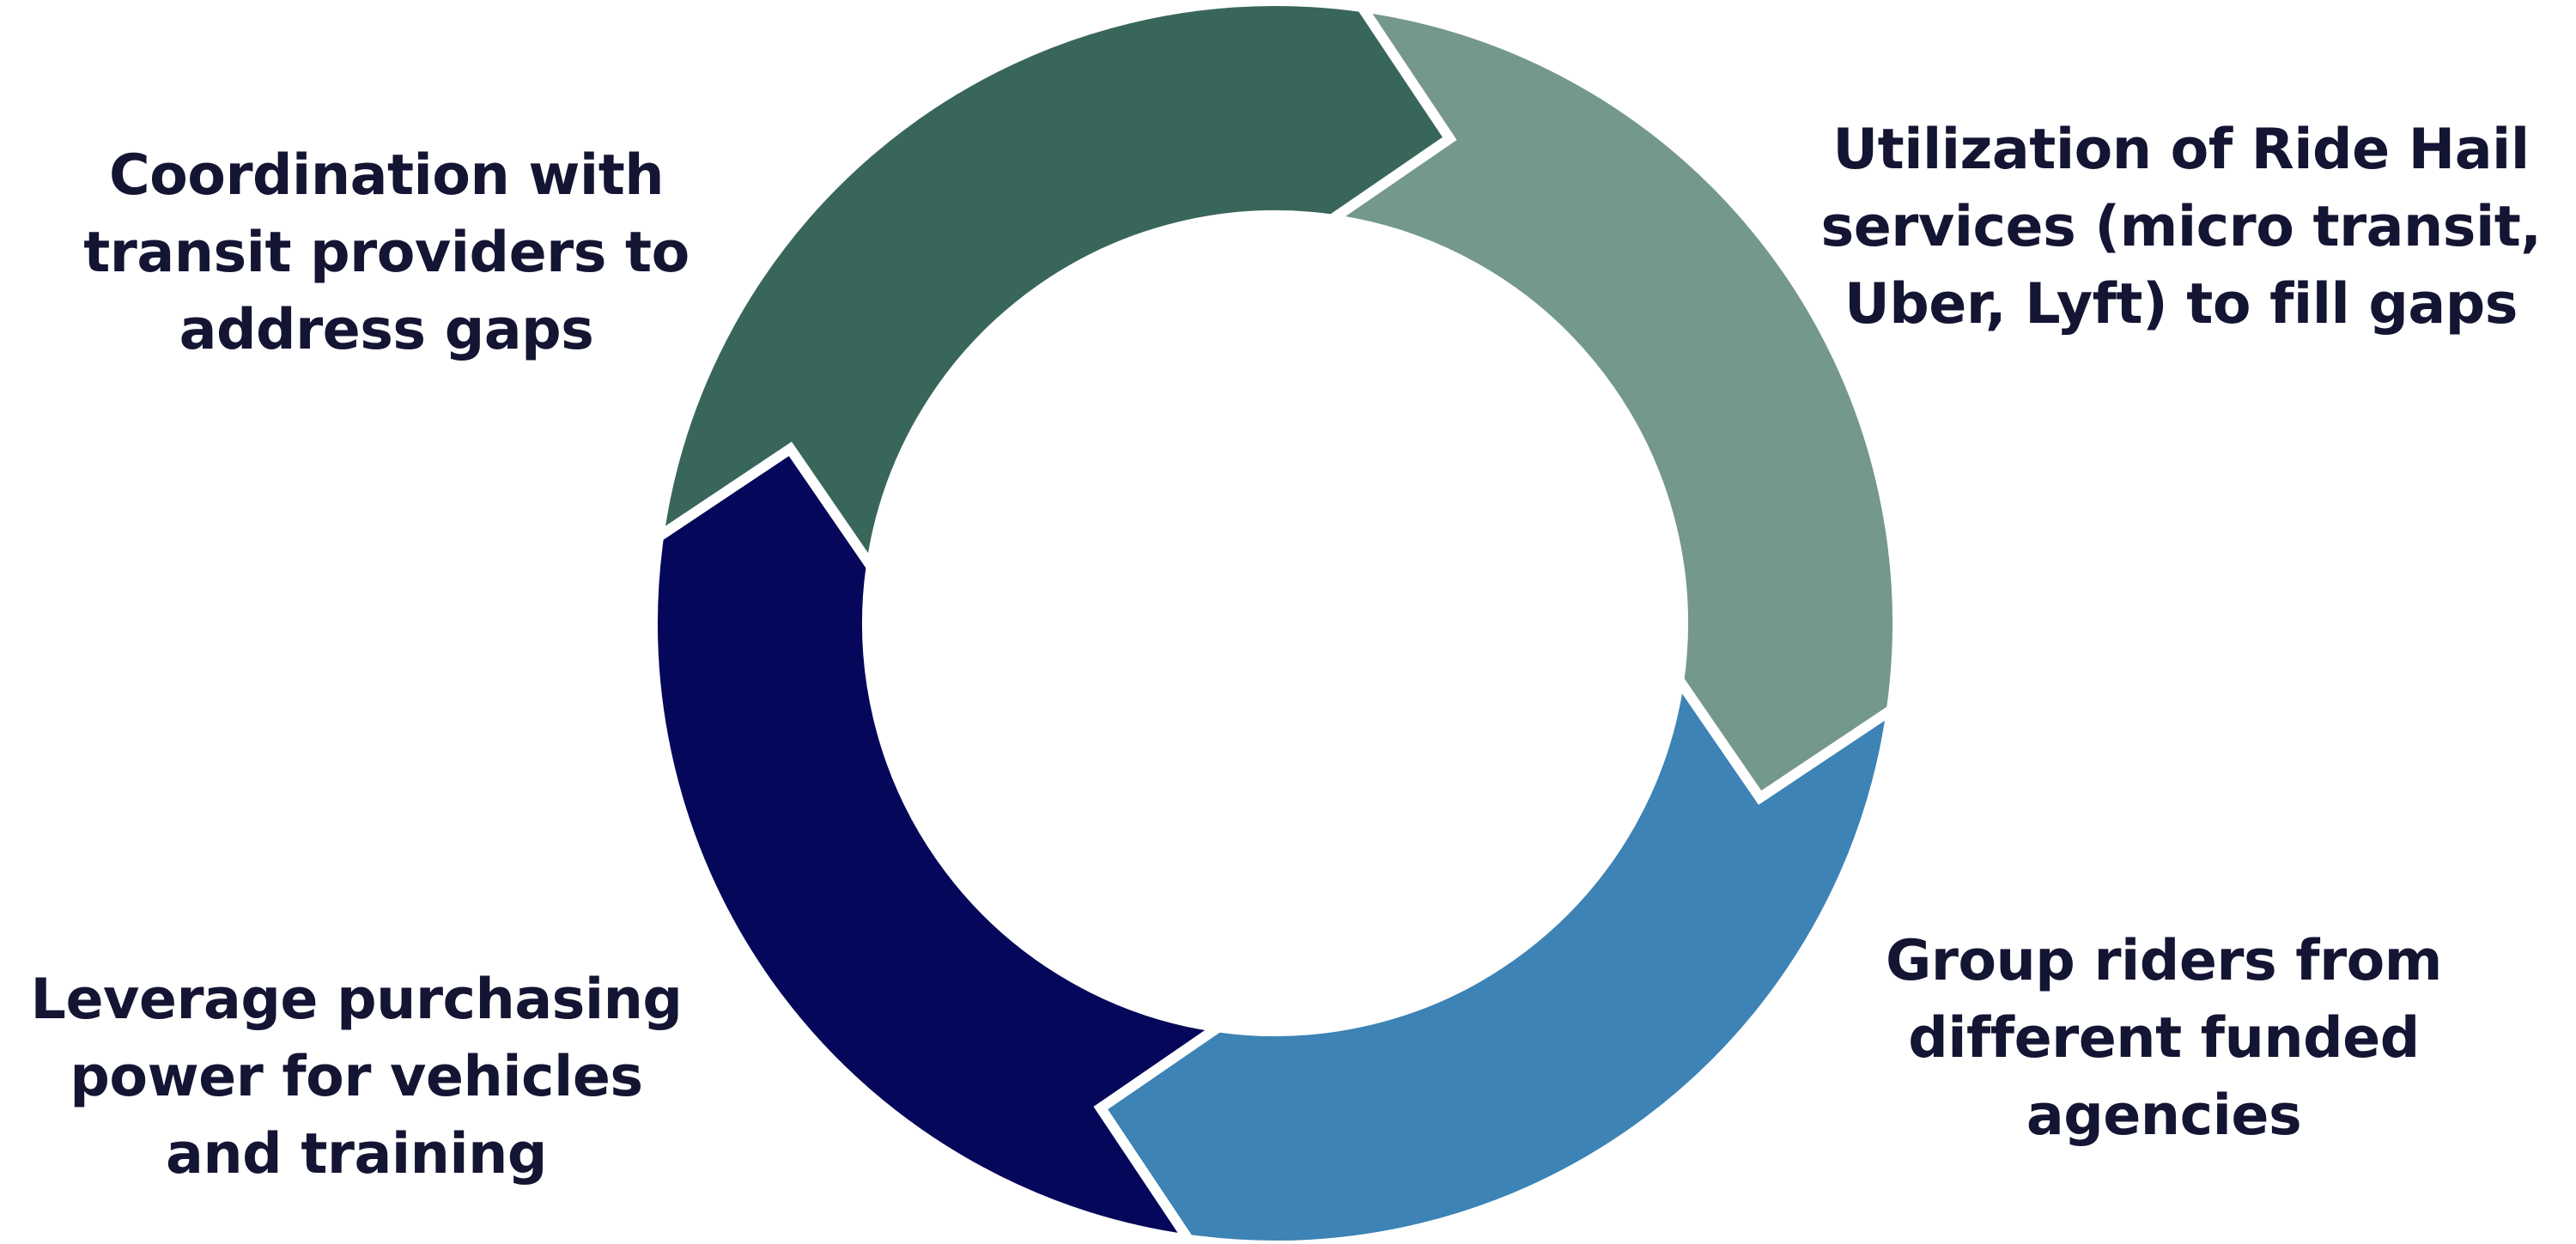  I want to click on ring-segment-top-left, so click(1054, 291).